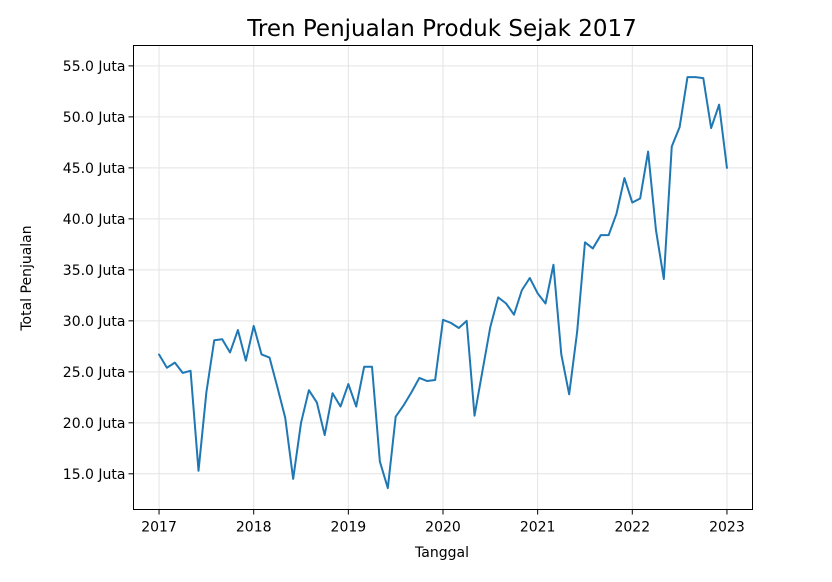 This screenshot has width=832, height=582. I want to click on x-tick-label: 2017, so click(159, 528).